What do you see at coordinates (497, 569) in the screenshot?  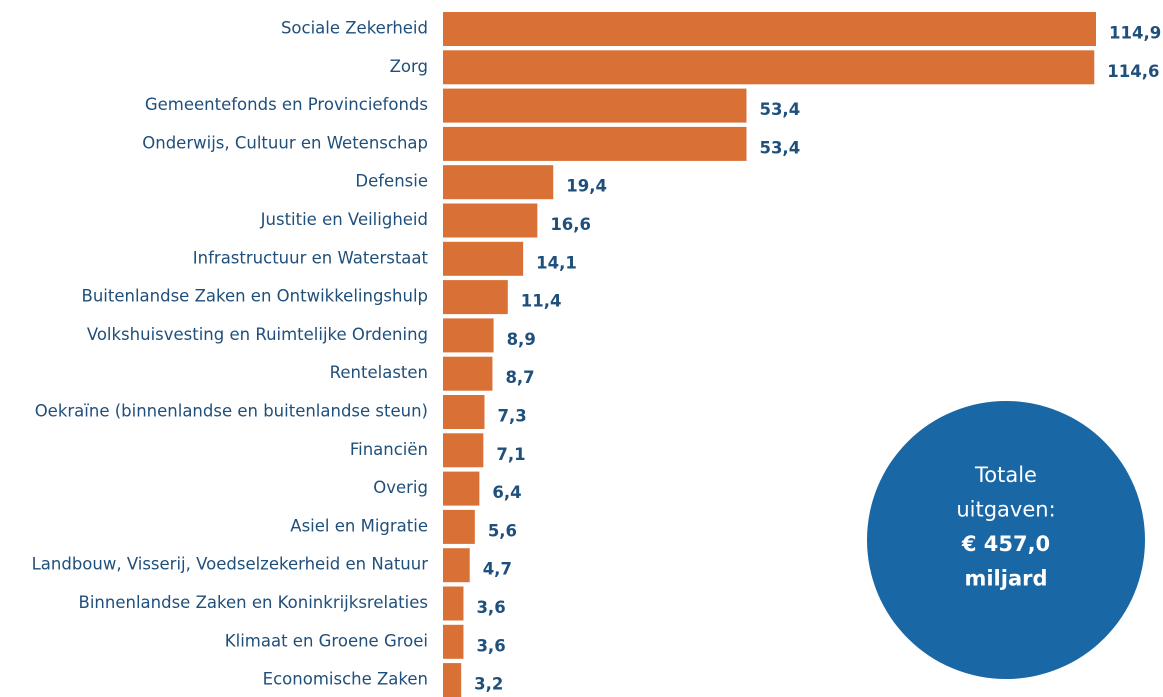 I see `value-label: 4,7` at bounding box center [497, 569].